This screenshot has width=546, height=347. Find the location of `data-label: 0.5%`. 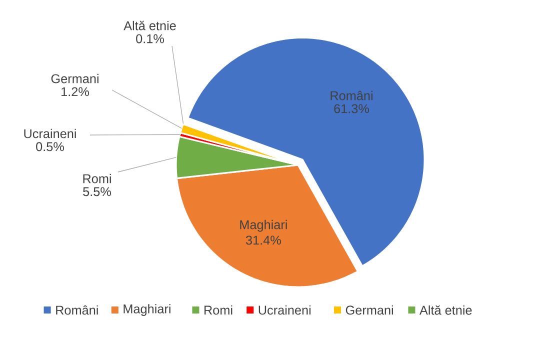

data-label: 0.5% is located at coordinates (50, 147).